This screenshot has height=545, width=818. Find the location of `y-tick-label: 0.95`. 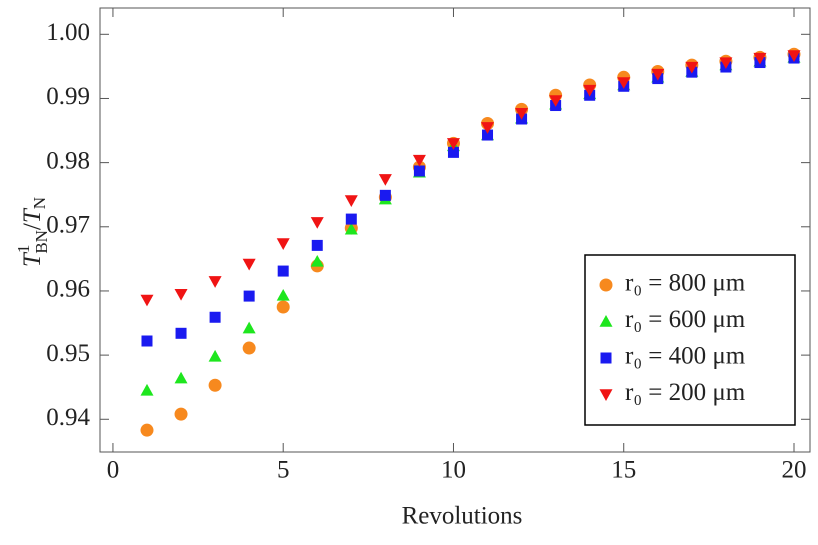

y-tick-label: 0.95 is located at coordinates (68, 353).